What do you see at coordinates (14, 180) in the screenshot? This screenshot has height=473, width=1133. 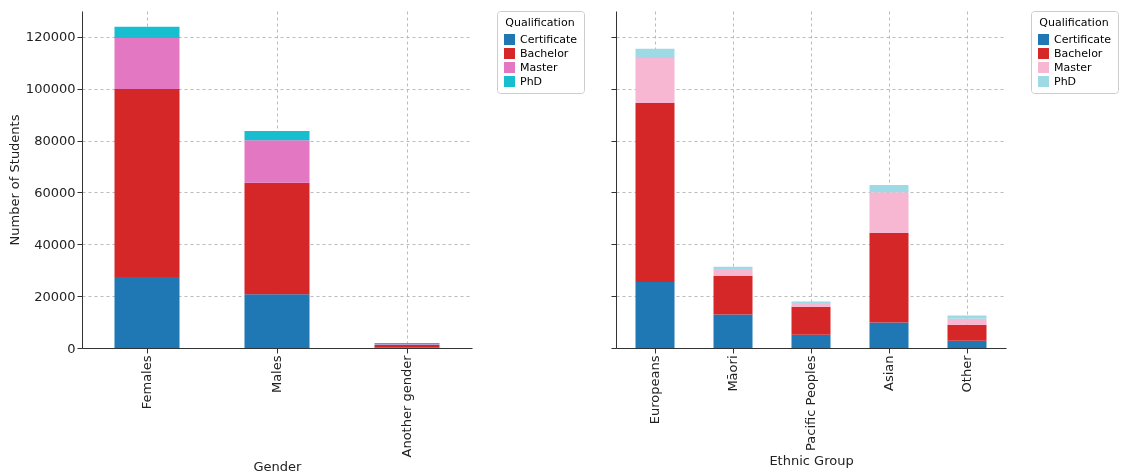 I see `y-axis-title: Number of Students` at bounding box center [14, 180].